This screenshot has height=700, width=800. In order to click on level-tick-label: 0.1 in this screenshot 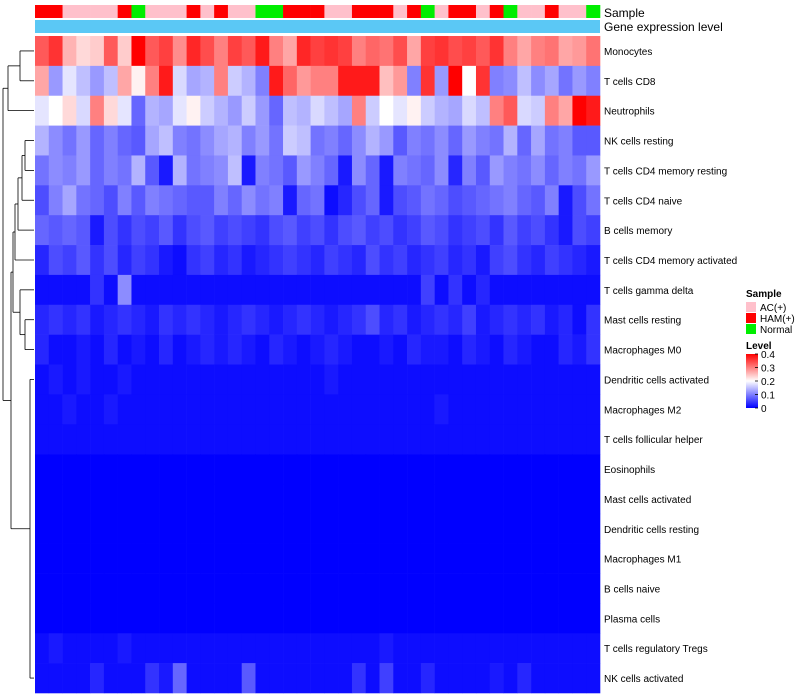, I will do `click(768, 396)`.